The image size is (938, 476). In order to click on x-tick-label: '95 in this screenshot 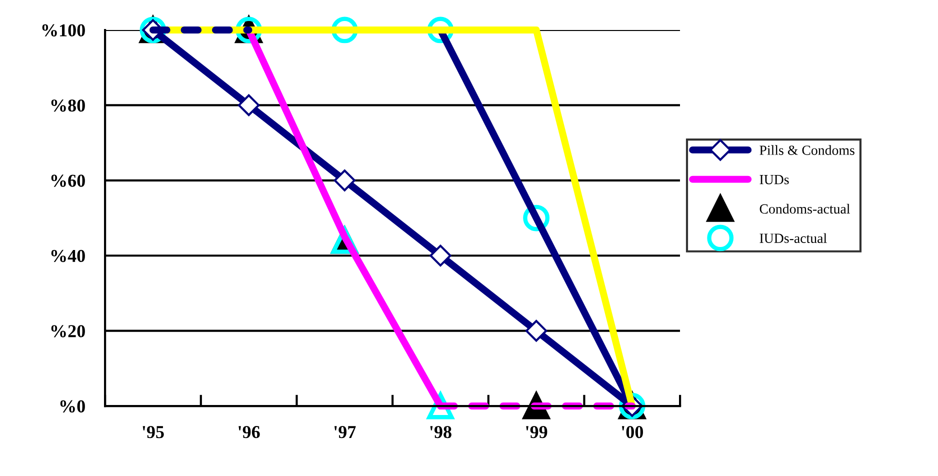, I will do `click(153, 432)`.